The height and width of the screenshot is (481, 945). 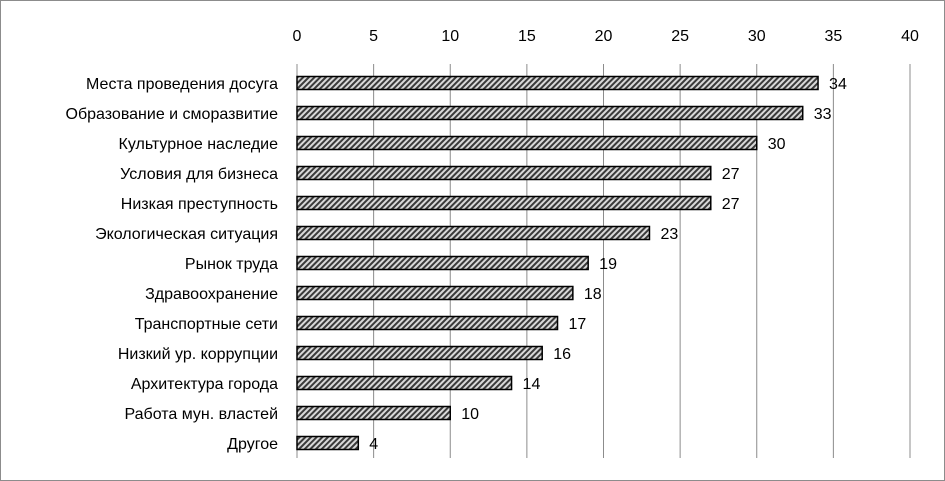 I want to click on category-label: Здравоохранение, so click(x=211, y=294).